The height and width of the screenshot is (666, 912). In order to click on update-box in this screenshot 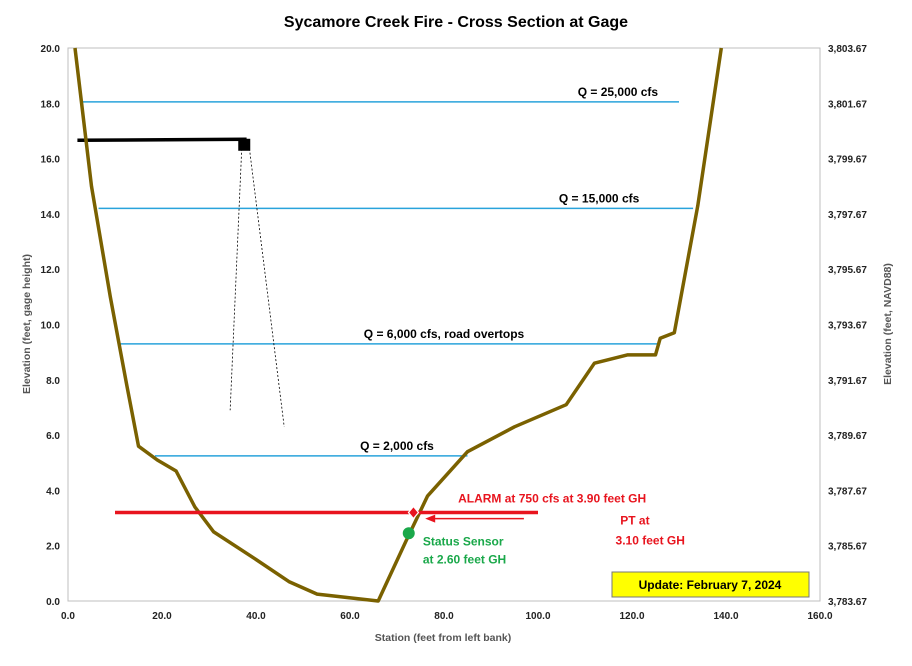, I will do `click(710, 584)`.